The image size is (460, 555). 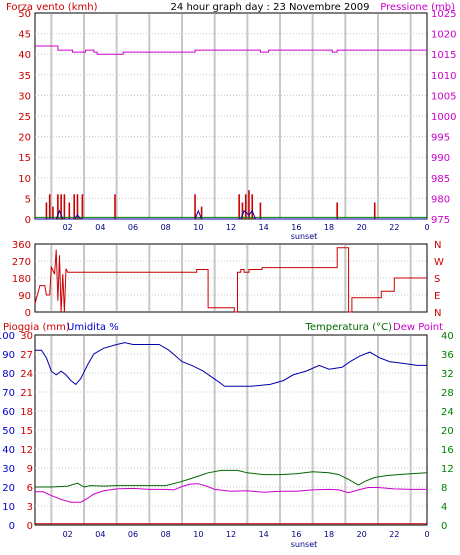 What do you see at coordinates (444, 488) in the screenshot?
I see `temperature-tick-label: 8` at bounding box center [444, 488].